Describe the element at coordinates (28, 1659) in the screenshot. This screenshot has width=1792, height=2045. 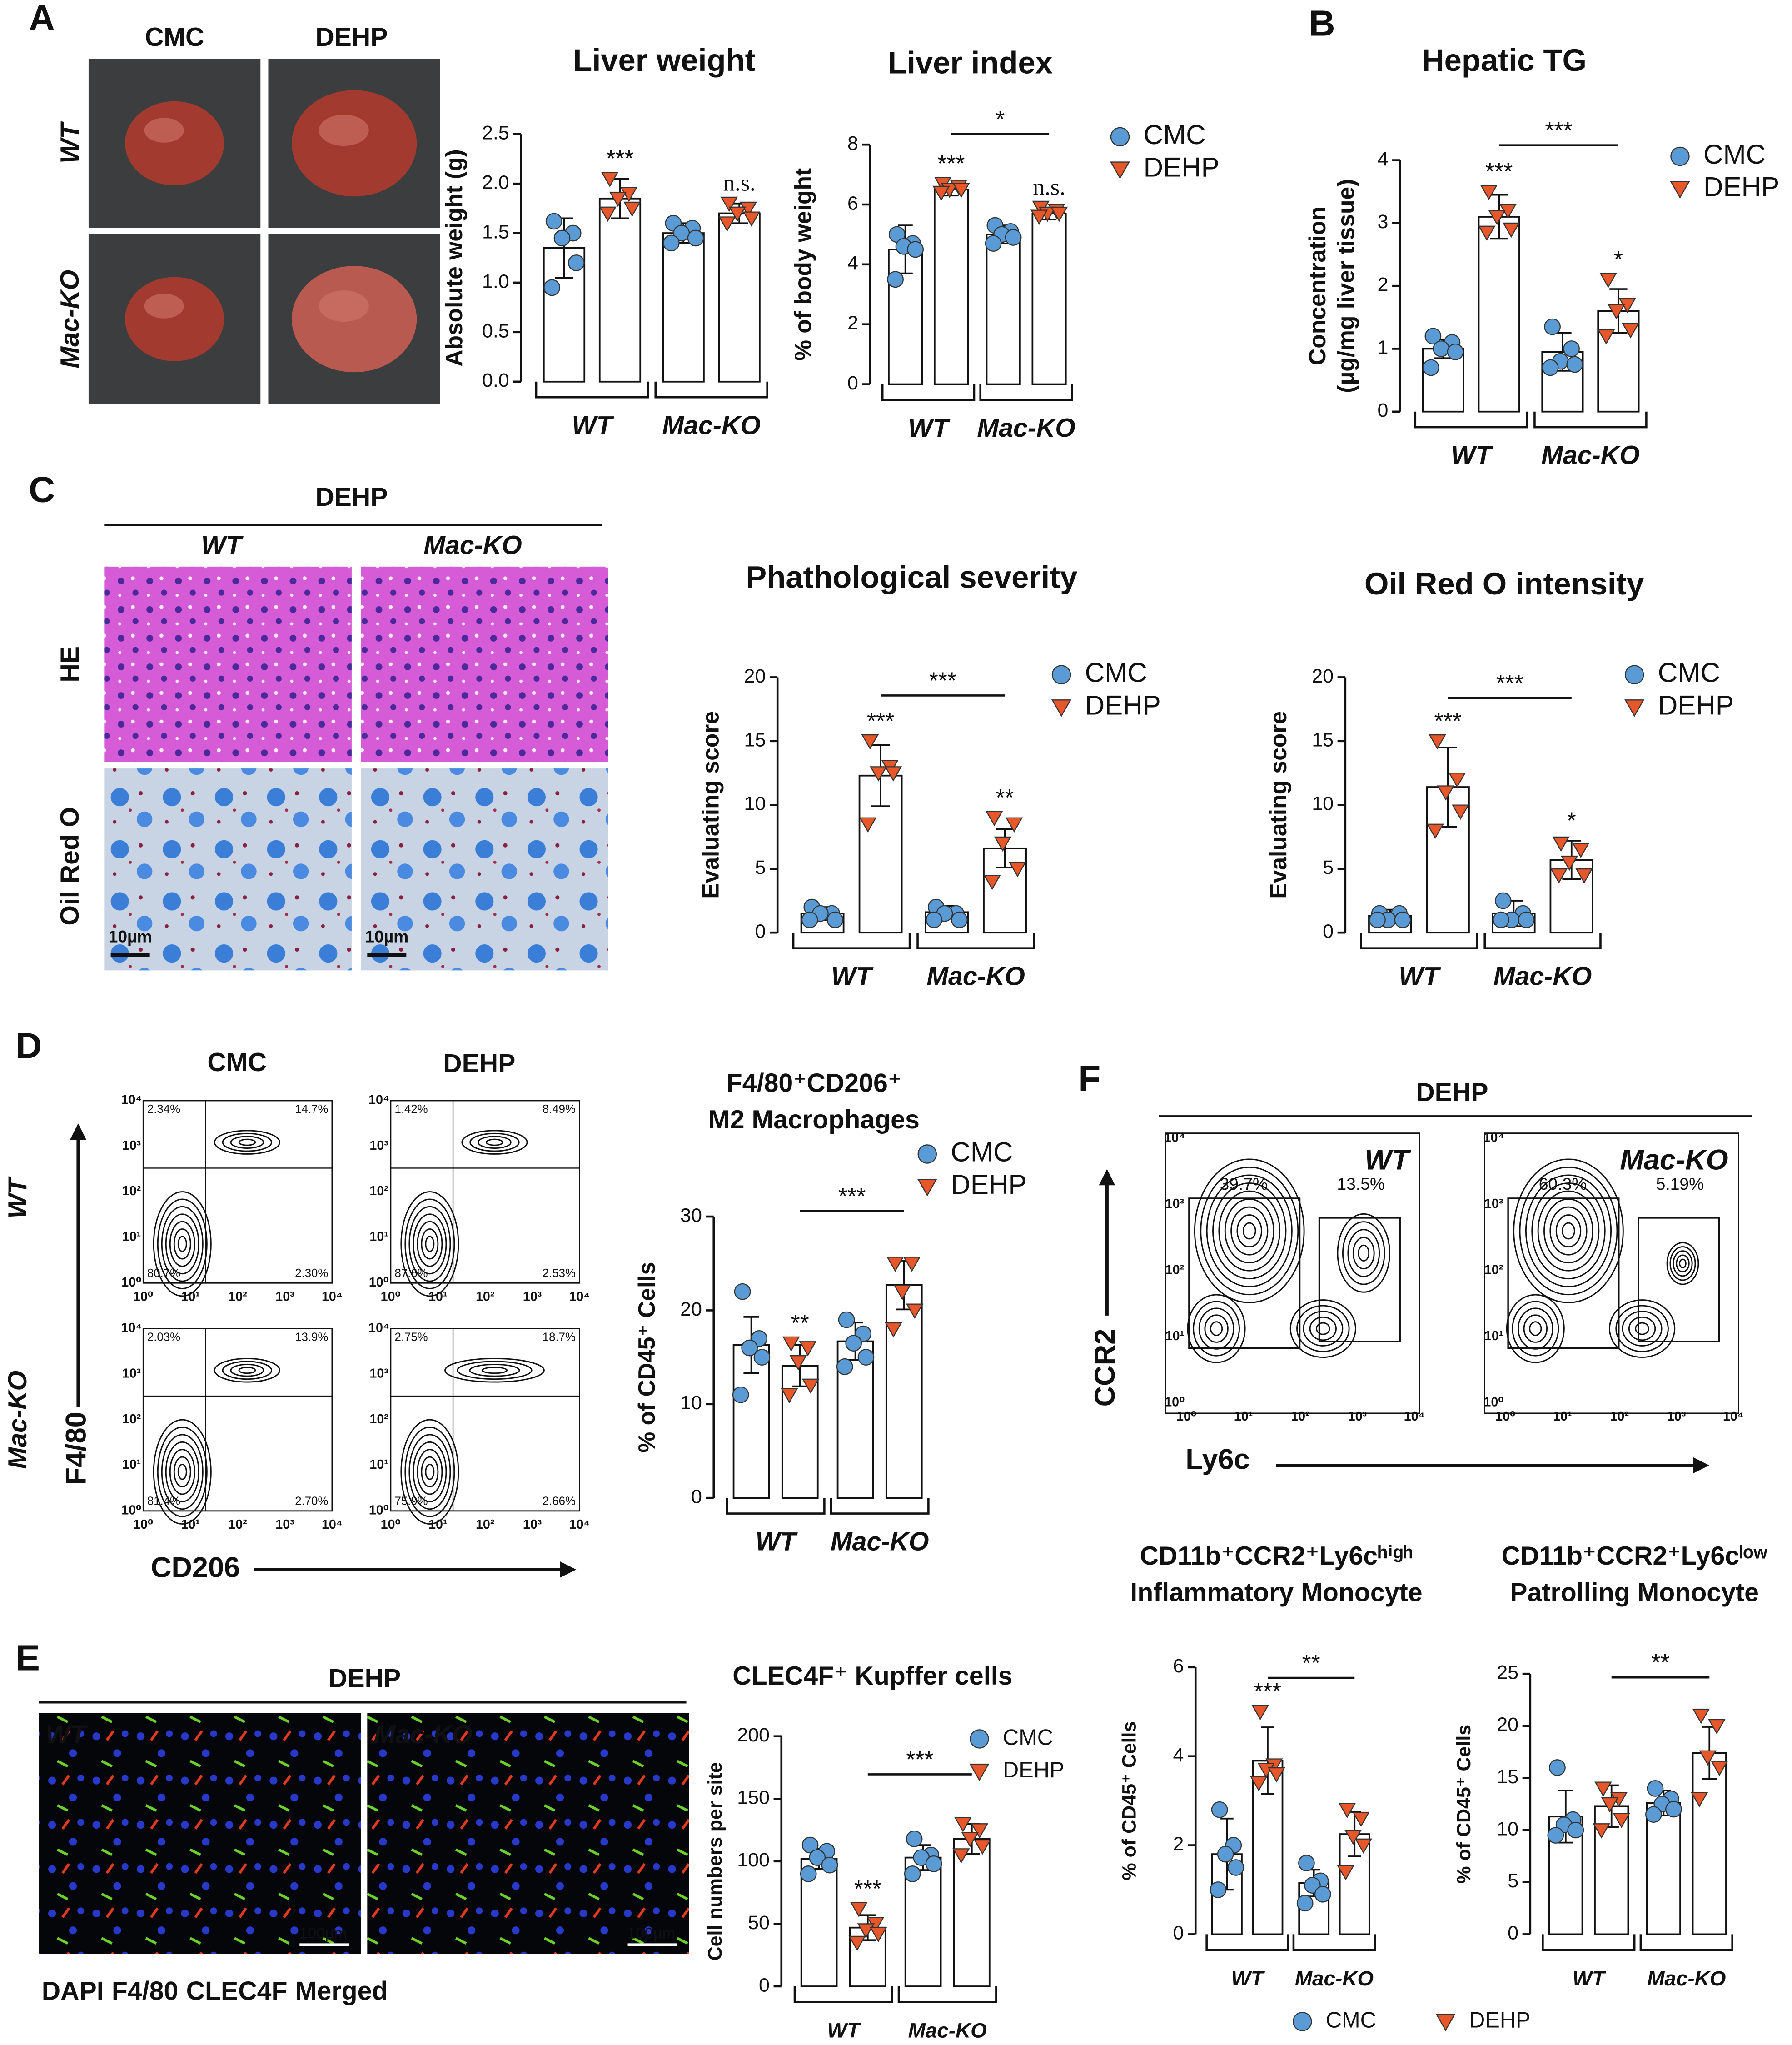
I see `panel-label: E` at that location.